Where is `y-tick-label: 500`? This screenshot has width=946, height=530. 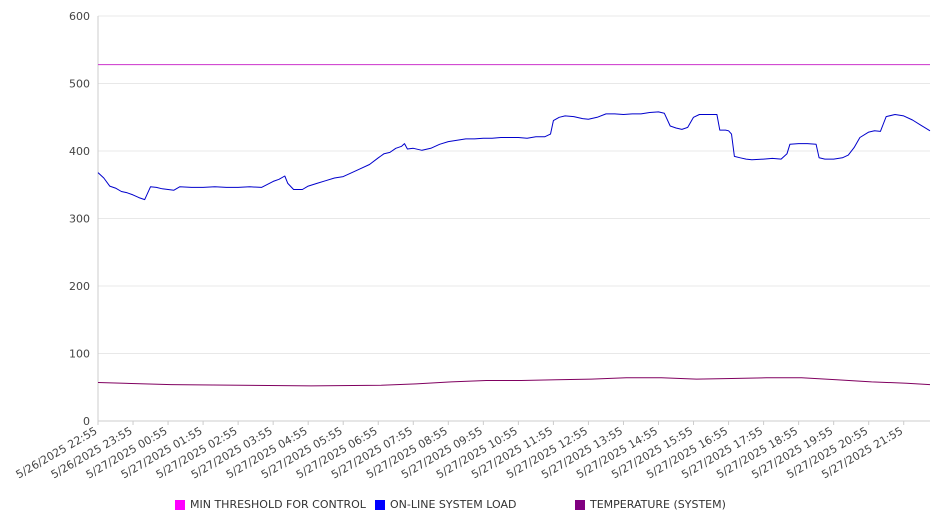
y-tick-label: 500 is located at coordinates (79, 84).